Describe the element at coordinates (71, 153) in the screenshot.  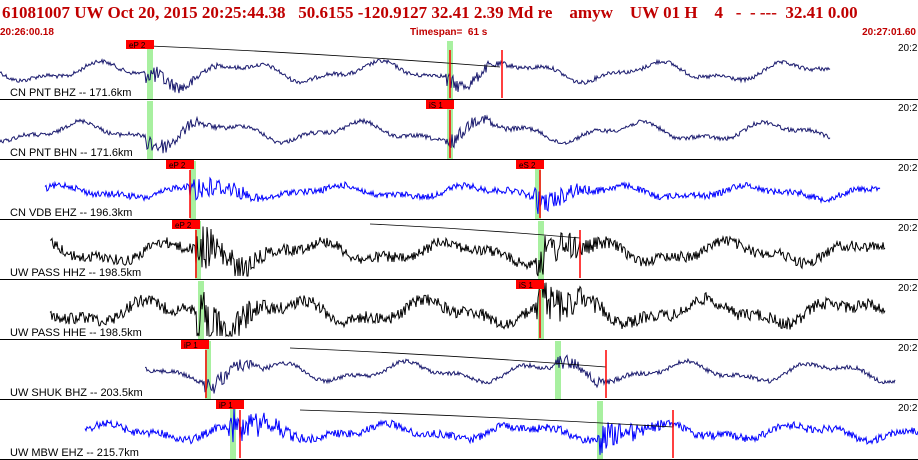
I see `station-label: CN PNT BHN -- 171.6km` at that location.